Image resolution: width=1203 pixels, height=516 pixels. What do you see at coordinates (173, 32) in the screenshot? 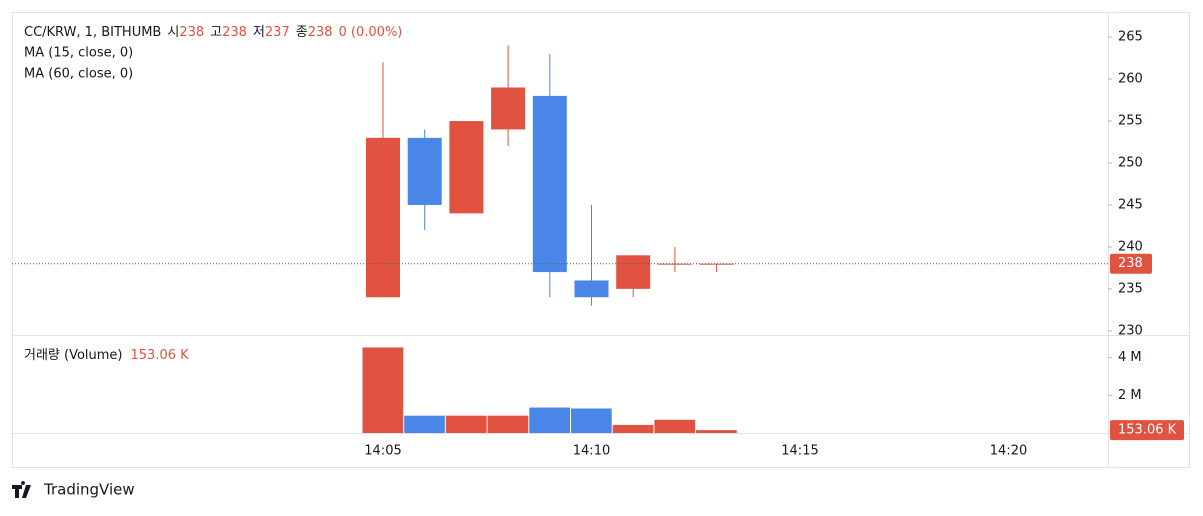
I see `label: 시` at bounding box center [173, 32].